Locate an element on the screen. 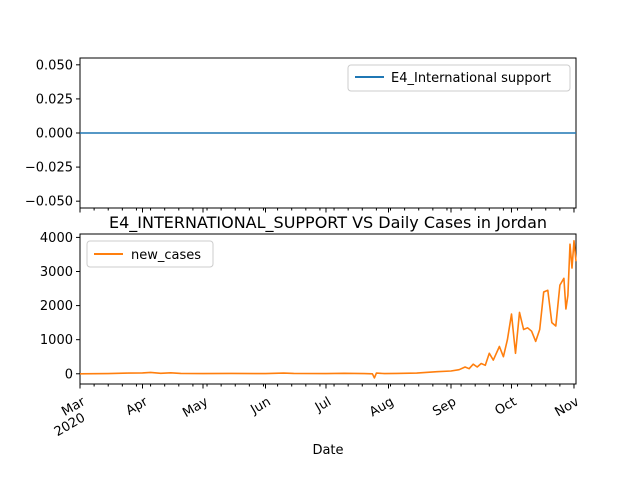 The width and height of the screenshot is (640, 480). top-legend-label: E4_International support is located at coordinates (471, 78).